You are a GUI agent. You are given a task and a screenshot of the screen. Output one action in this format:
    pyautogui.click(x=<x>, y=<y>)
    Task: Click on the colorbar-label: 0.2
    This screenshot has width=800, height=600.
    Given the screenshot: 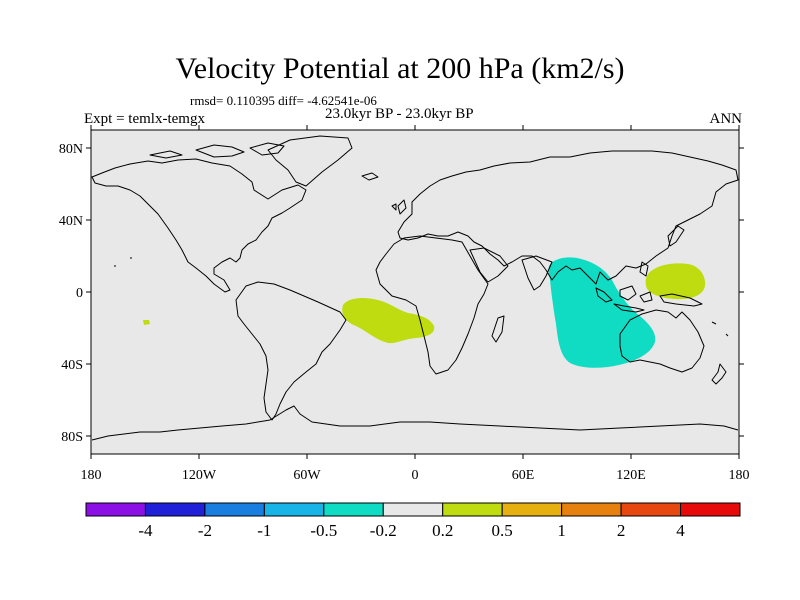 What is the action you would take?
    pyautogui.click(x=442, y=530)
    